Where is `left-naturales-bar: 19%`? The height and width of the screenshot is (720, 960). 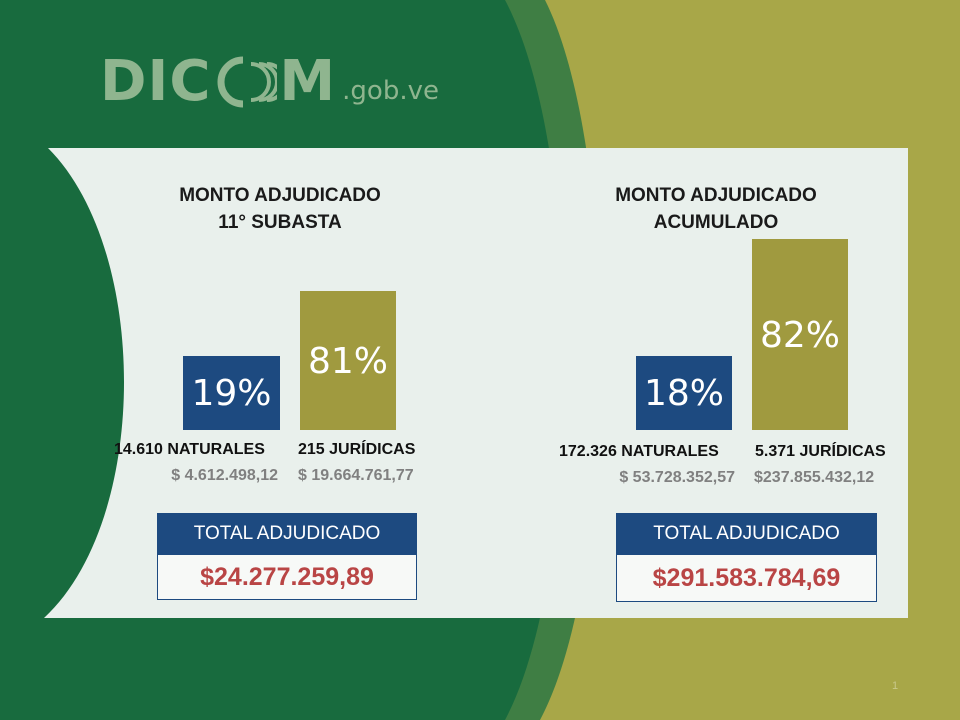 left-naturales-bar: 19% is located at coordinates (231, 393).